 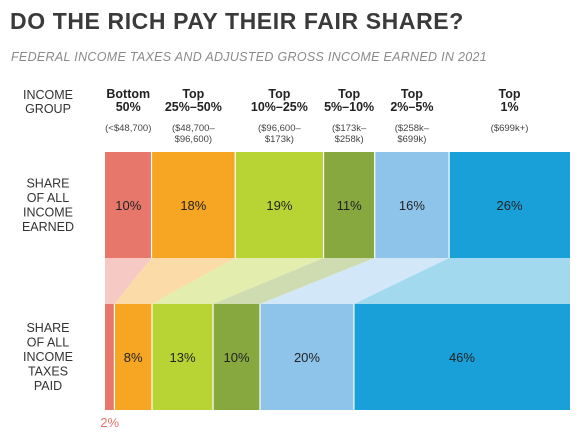 What do you see at coordinates (279, 139) in the screenshot?
I see `group-range: $173k)` at bounding box center [279, 139].